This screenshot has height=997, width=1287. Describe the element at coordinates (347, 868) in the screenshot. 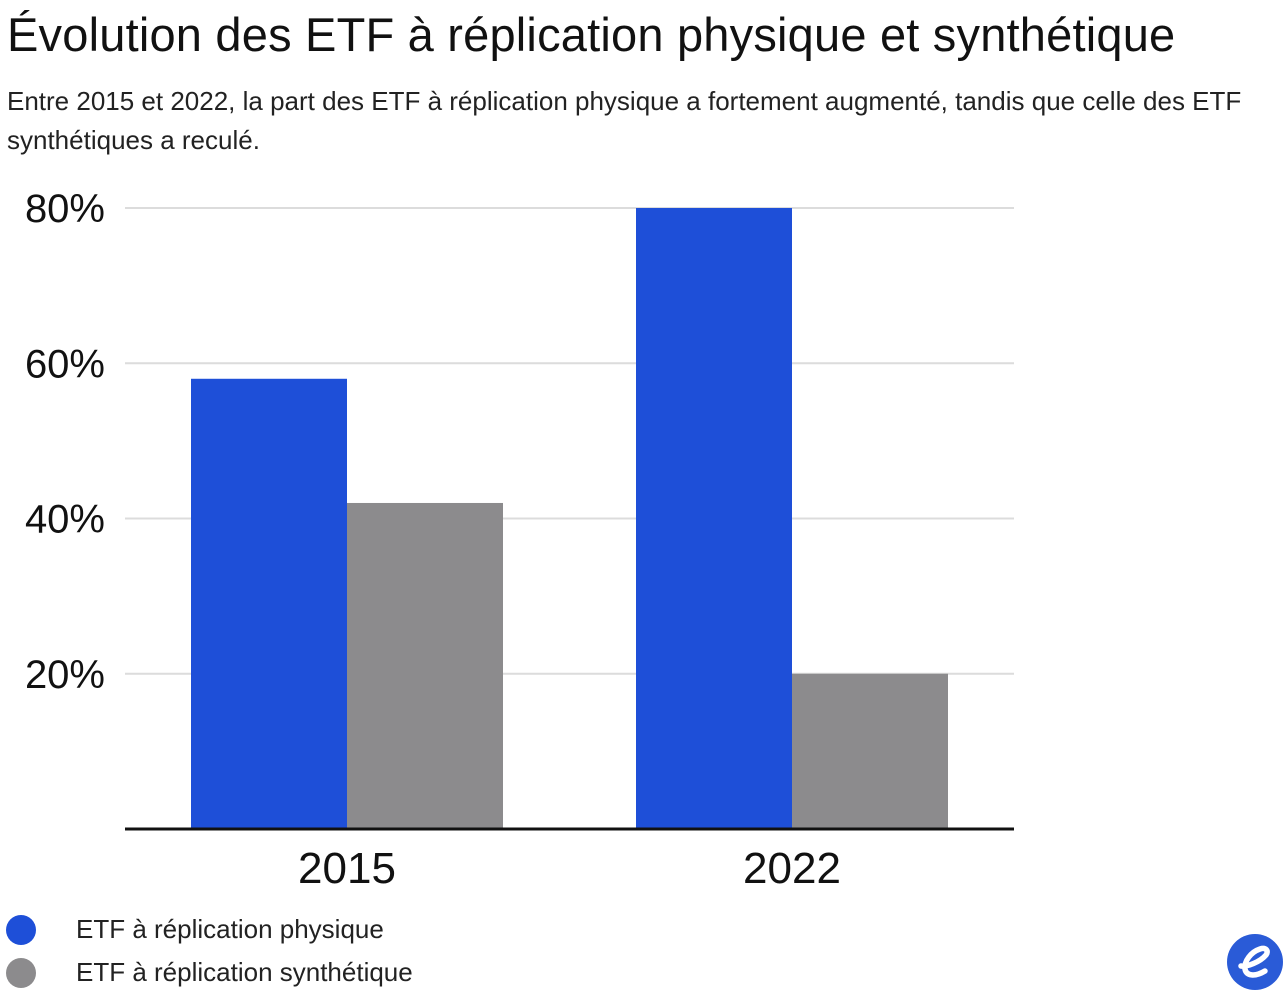

I see `x-tick-label: 2015` at that location.